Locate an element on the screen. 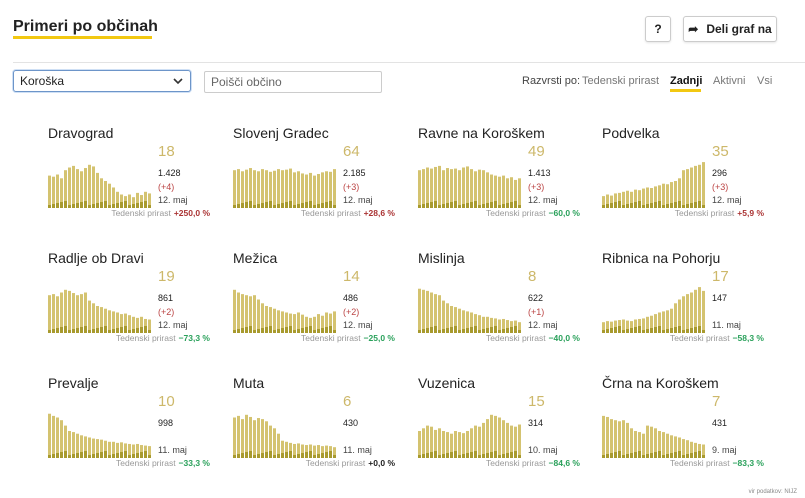 This screenshot has width=805, height=498. delta-value: (+3) is located at coordinates (536, 187).